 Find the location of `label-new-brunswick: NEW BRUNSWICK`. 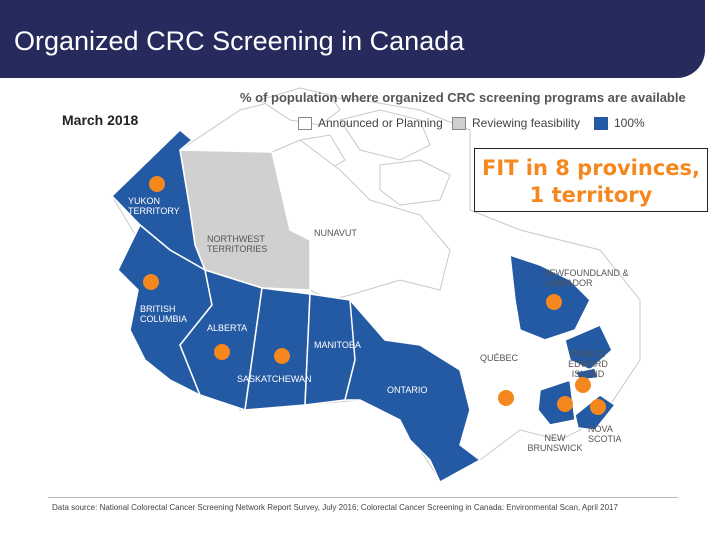

label-new-brunswick: NEW BRUNSWICK is located at coordinates (555, 443).